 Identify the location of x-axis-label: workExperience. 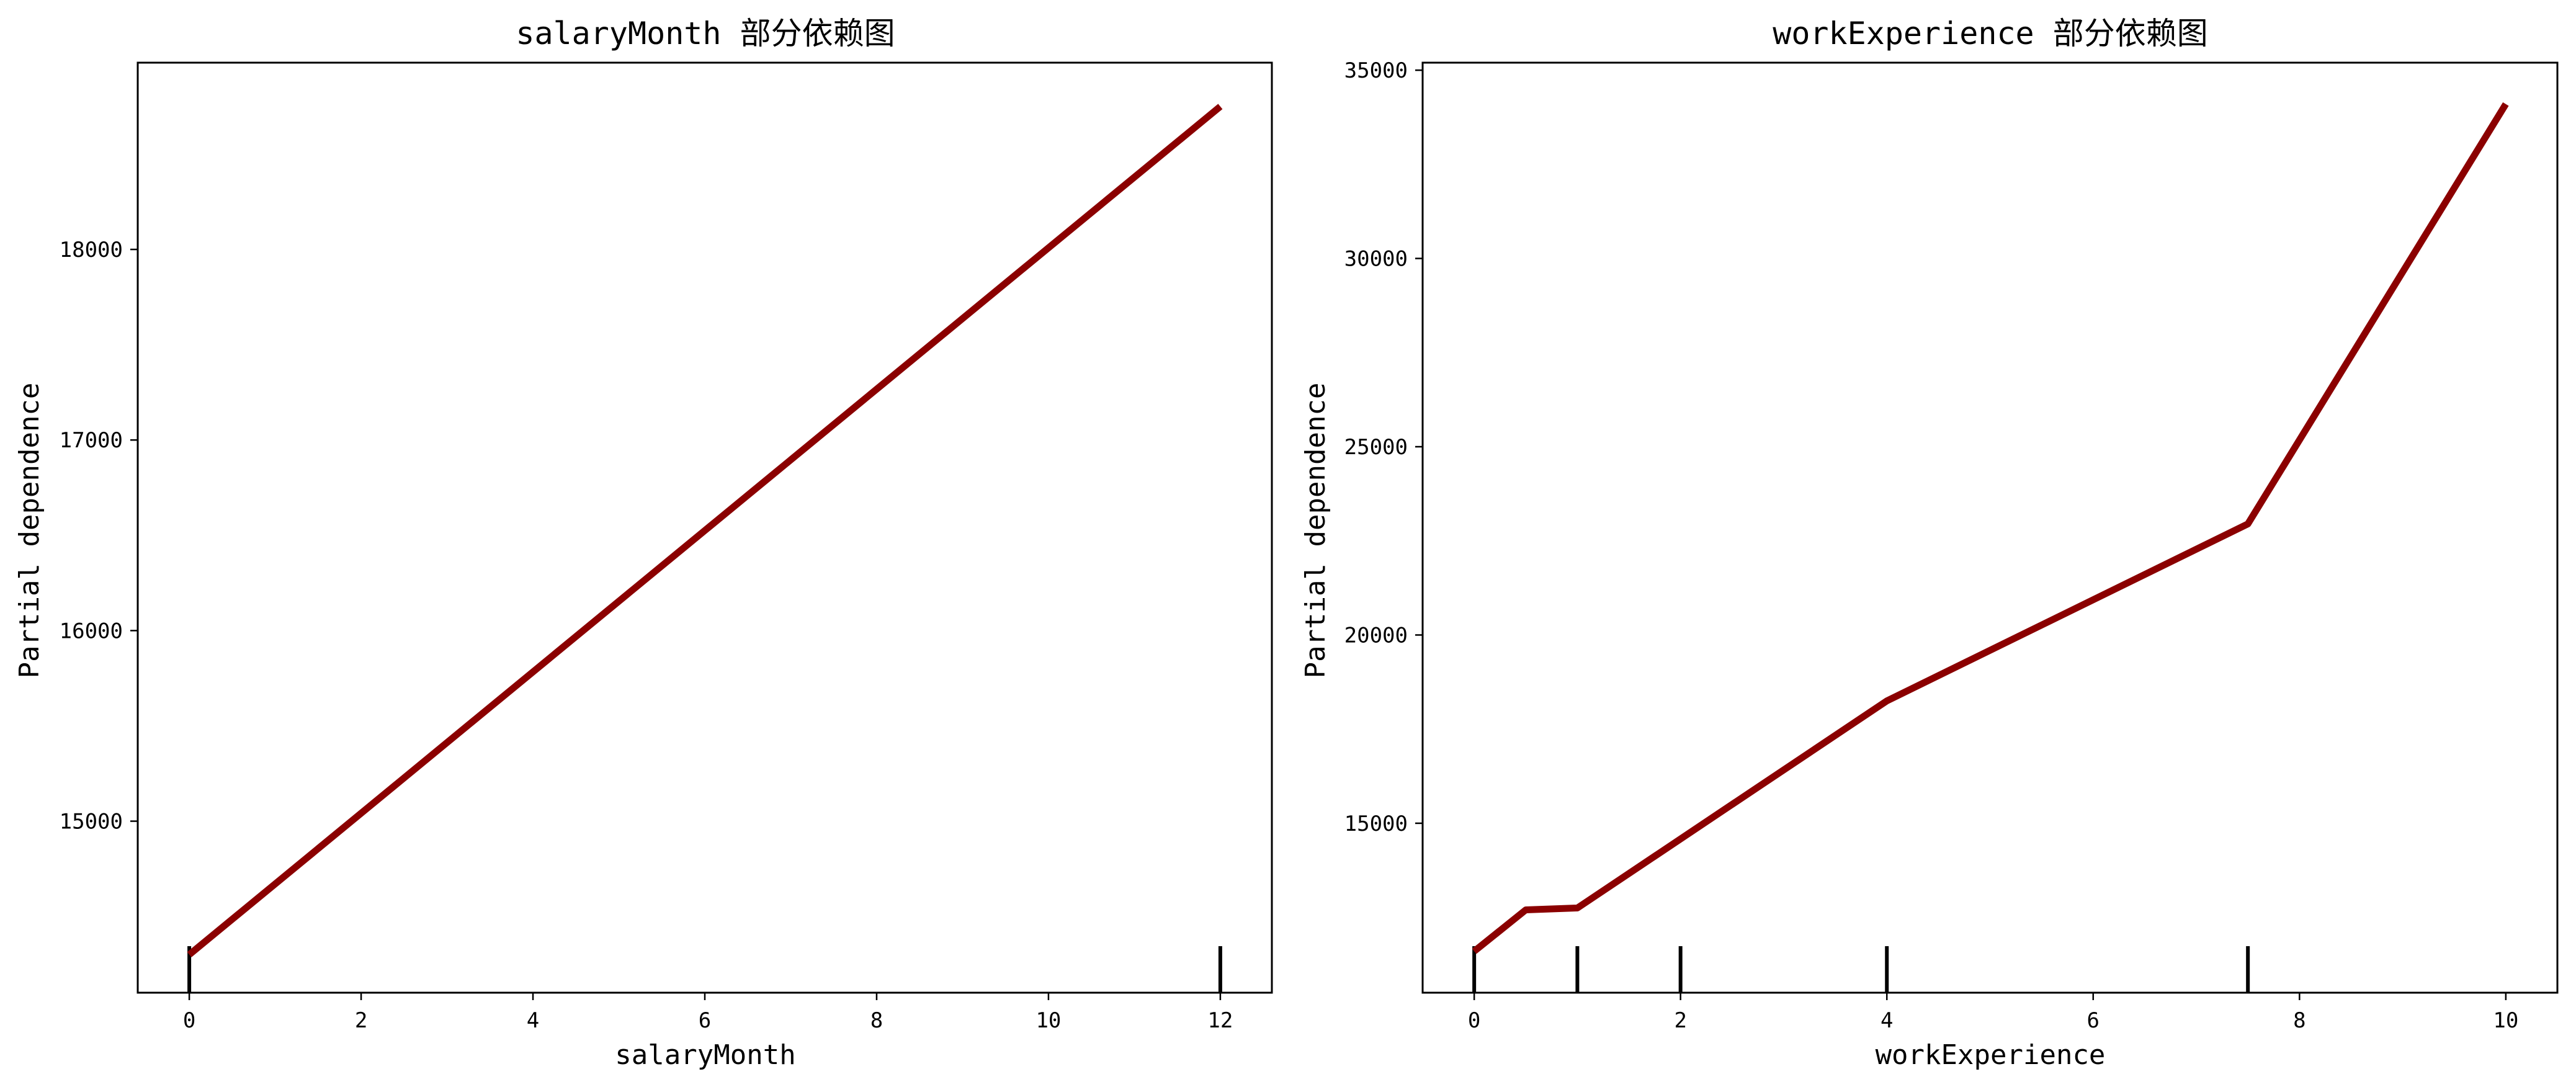
(1991, 1055).